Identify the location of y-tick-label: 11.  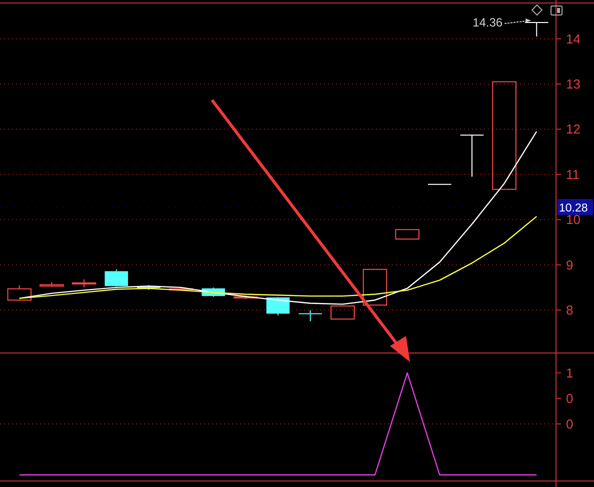
(573, 174).